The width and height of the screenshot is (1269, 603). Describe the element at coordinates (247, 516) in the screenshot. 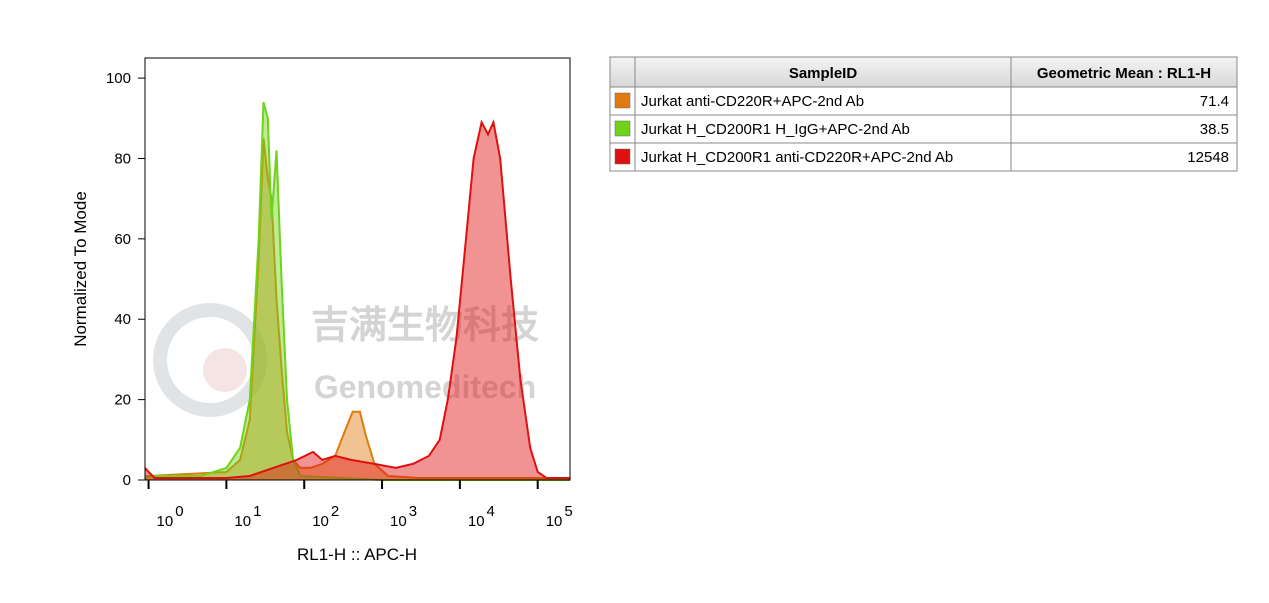

I see `x-tick-label: 10¹` at that location.